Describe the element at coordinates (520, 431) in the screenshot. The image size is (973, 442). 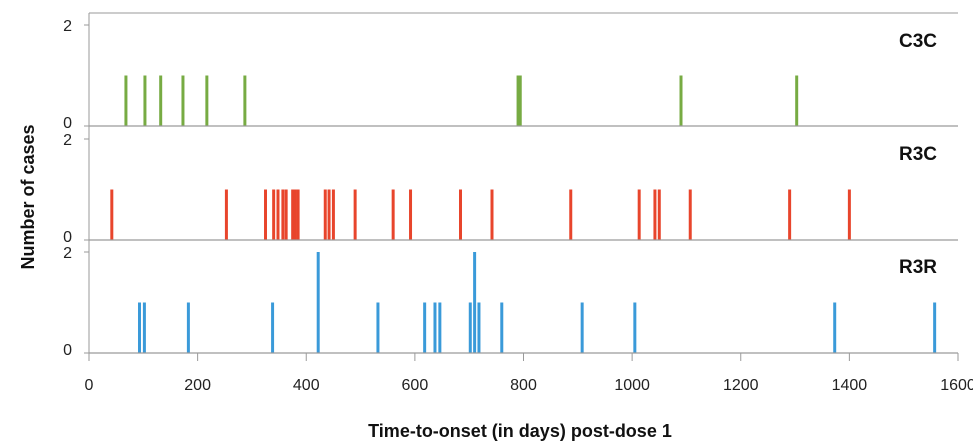
I see `x-axis-title: Time-to-onset (in days) post-dose 1` at that location.